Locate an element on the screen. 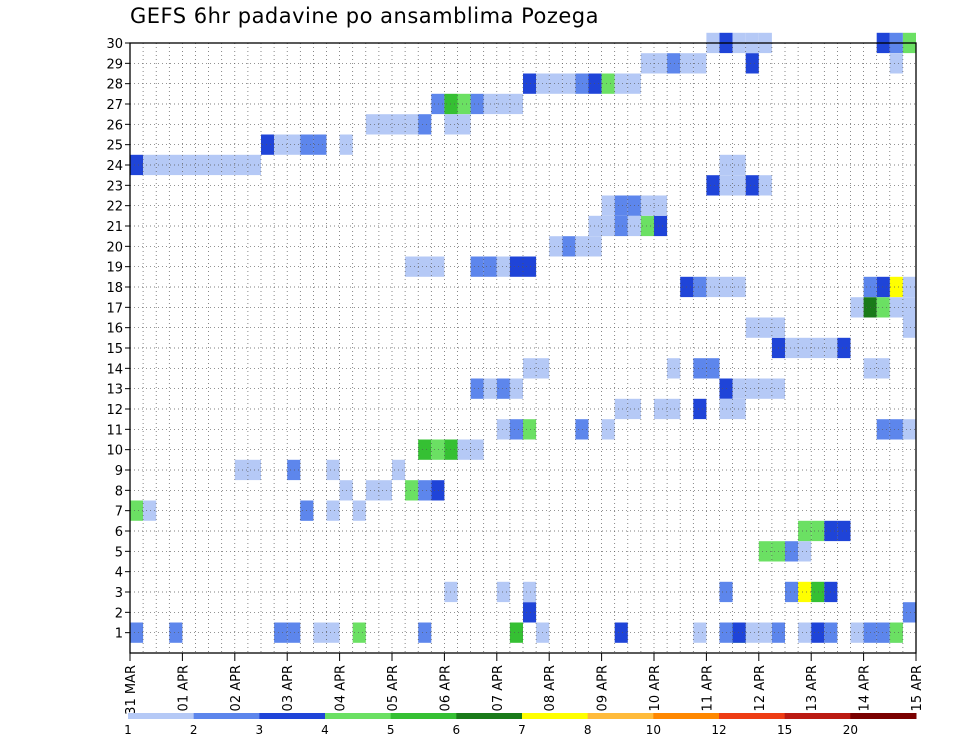  colorbar-label: 10 is located at coordinates (653, 730).